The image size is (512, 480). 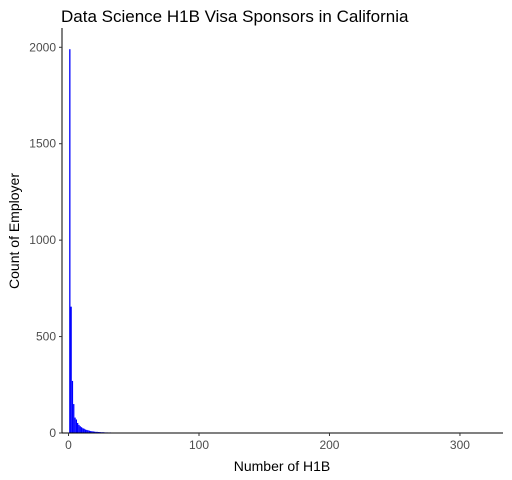 What do you see at coordinates (52, 433) in the screenshot?
I see `y-tick-label: 0` at bounding box center [52, 433].